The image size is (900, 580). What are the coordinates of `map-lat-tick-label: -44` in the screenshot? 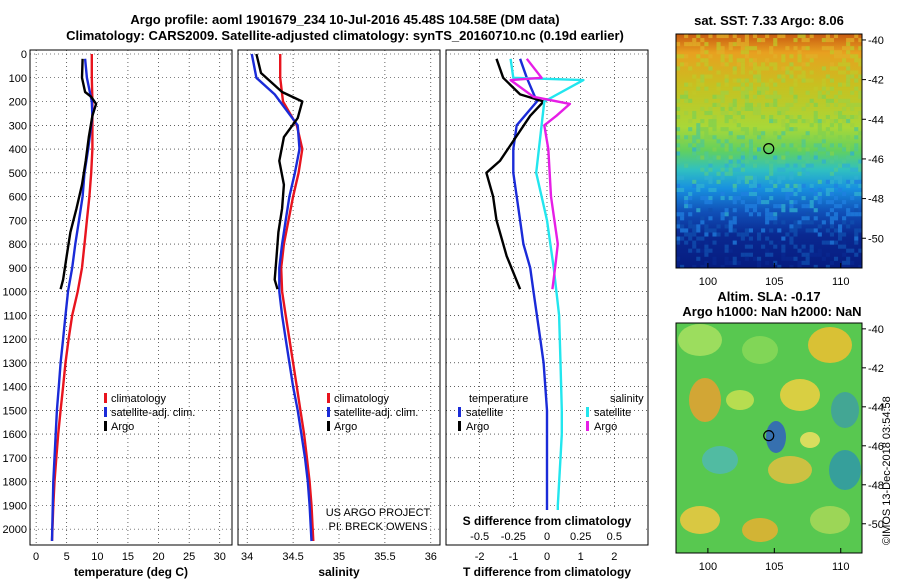 It's located at (876, 120).